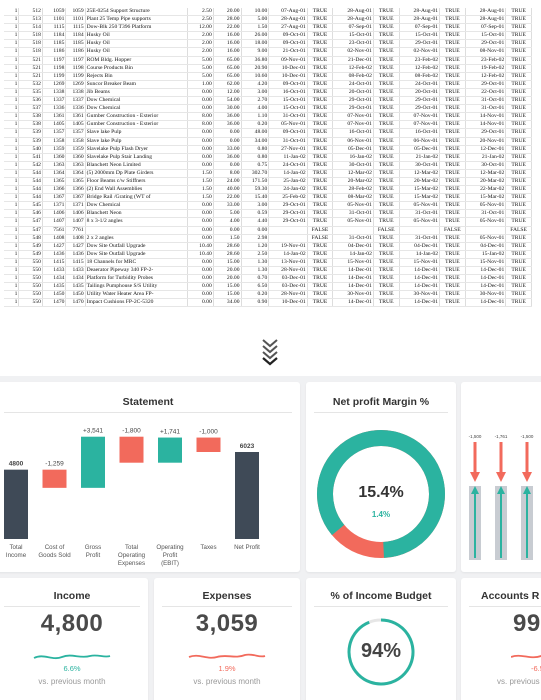  I want to click on table-cell: 518, so click(30, 36).